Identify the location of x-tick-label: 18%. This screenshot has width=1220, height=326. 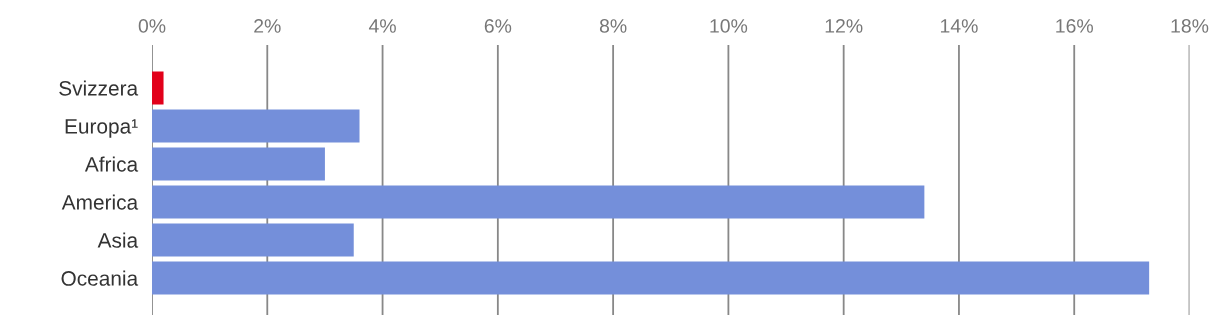
(1190, 26).